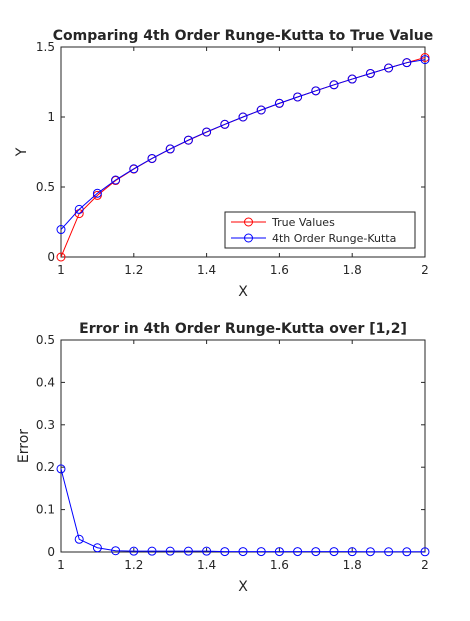  Describe the element at coordinates (45, 382) in the screenshot. I see `bottom-y-tick-label: 0.4` at that location.